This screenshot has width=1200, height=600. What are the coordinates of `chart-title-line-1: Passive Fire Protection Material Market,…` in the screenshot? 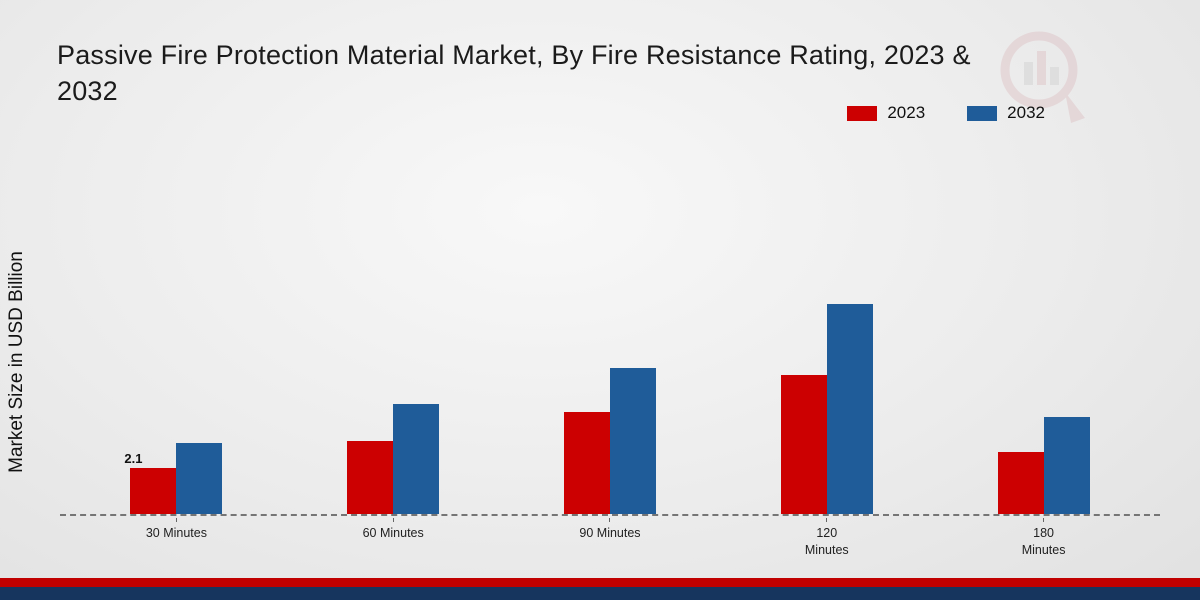 It's located at (514, 55).